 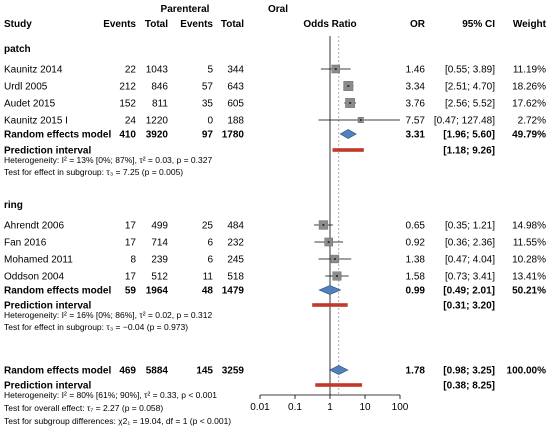 I want to click on subgroup-patch-study-4-events-oral: 0, so click(x=210, y=121).